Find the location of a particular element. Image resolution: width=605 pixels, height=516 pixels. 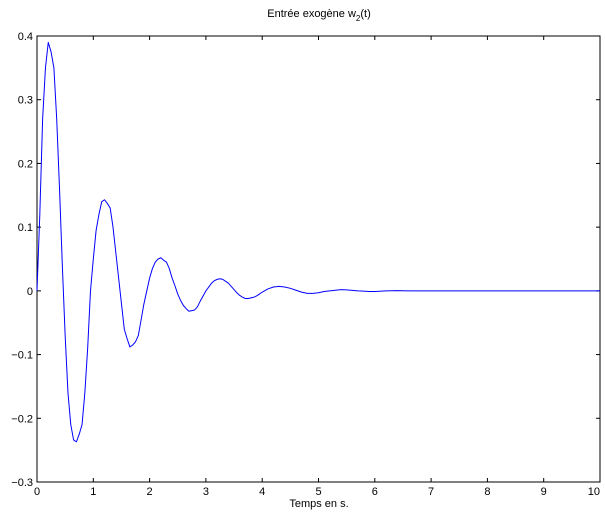

chart-title-tail: (t) is located at coordinates (365, 14).